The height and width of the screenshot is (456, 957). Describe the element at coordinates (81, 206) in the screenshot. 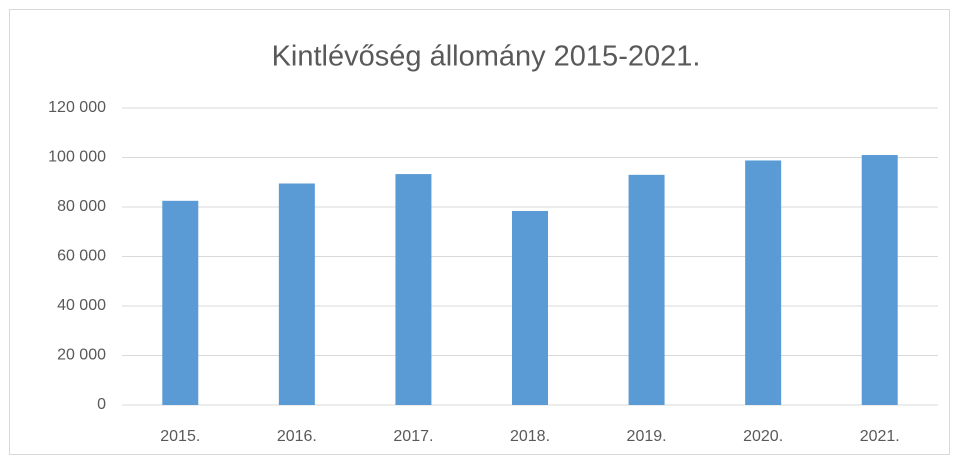

I see `y-tick-label: 80 000` at that location.